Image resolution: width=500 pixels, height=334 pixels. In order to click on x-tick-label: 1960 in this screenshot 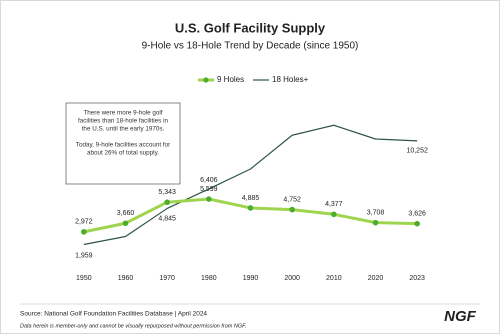, I will do `click(126, 278)`.